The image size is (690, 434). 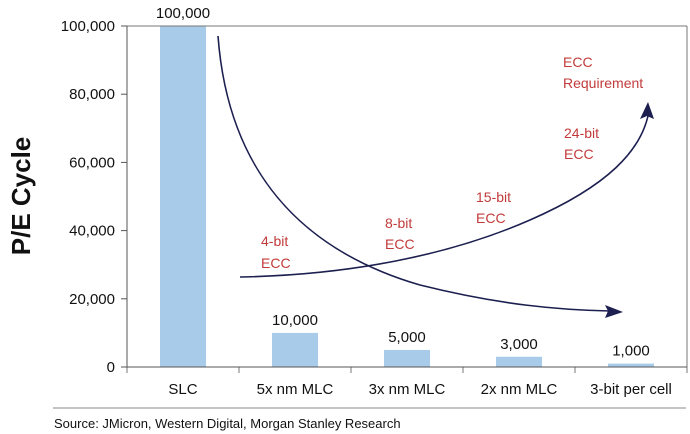 I want to click on annotation-4bit-line2: ECC, so click(x=276, y=263).